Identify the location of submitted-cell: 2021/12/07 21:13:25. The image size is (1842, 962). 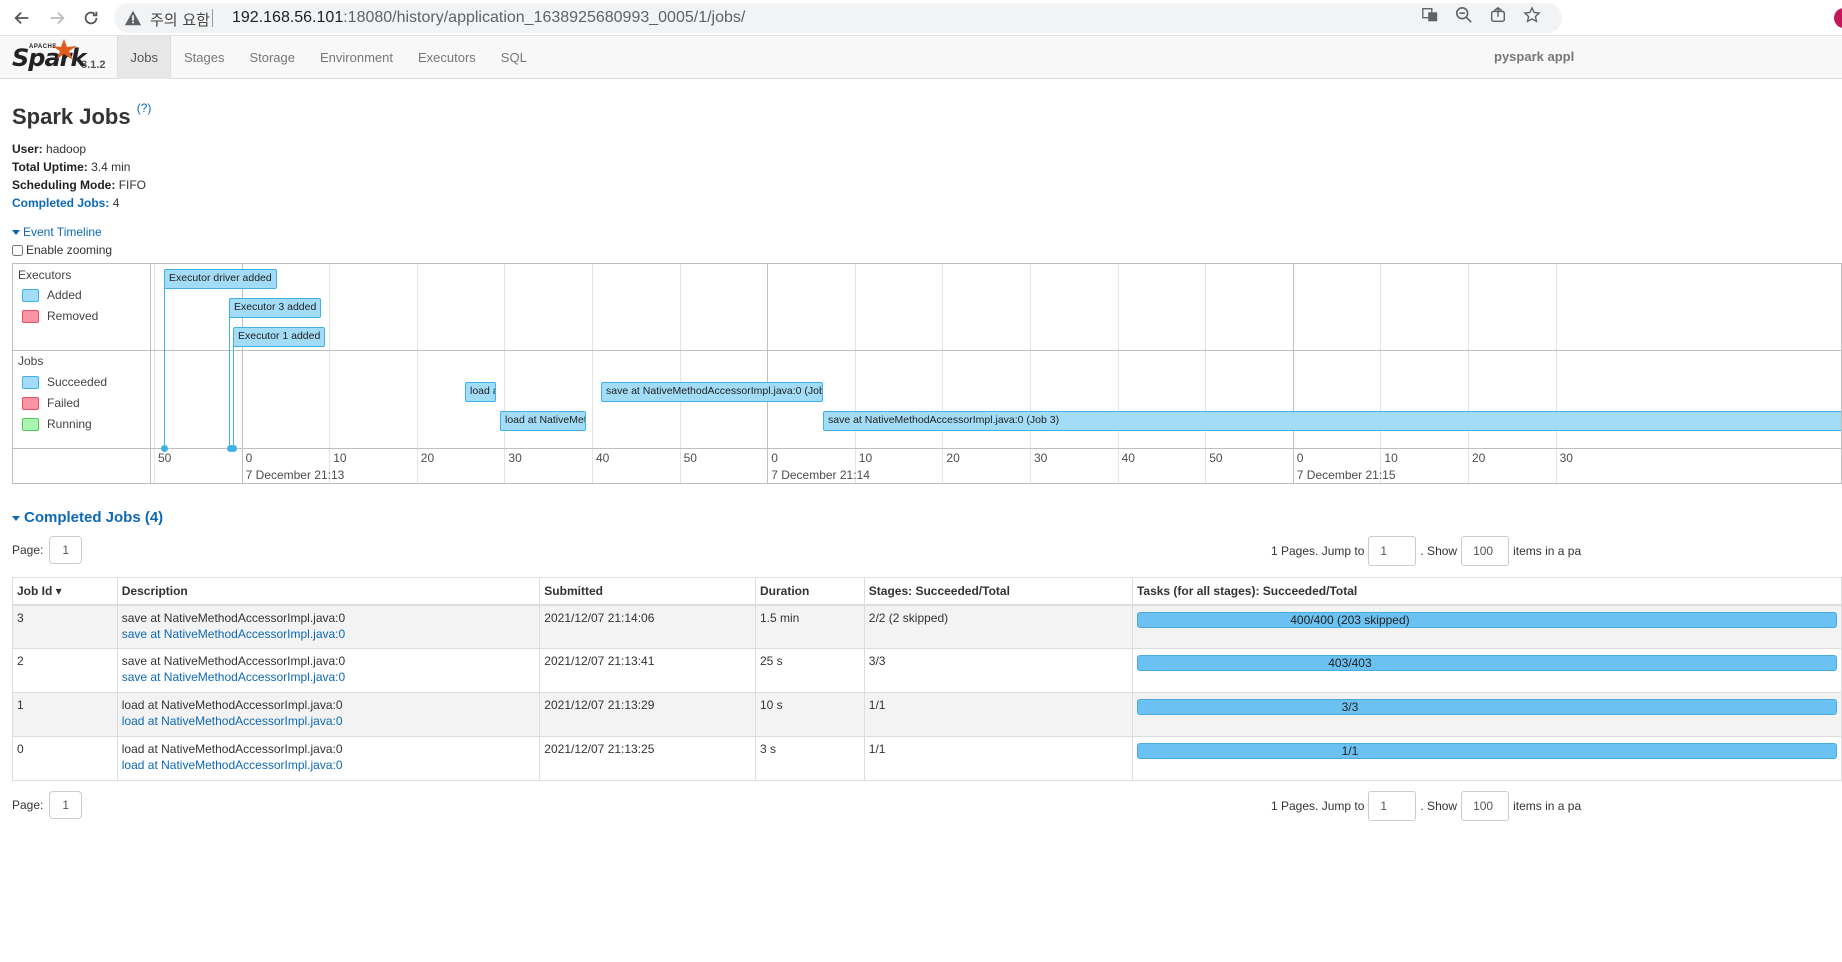
(647, 758).